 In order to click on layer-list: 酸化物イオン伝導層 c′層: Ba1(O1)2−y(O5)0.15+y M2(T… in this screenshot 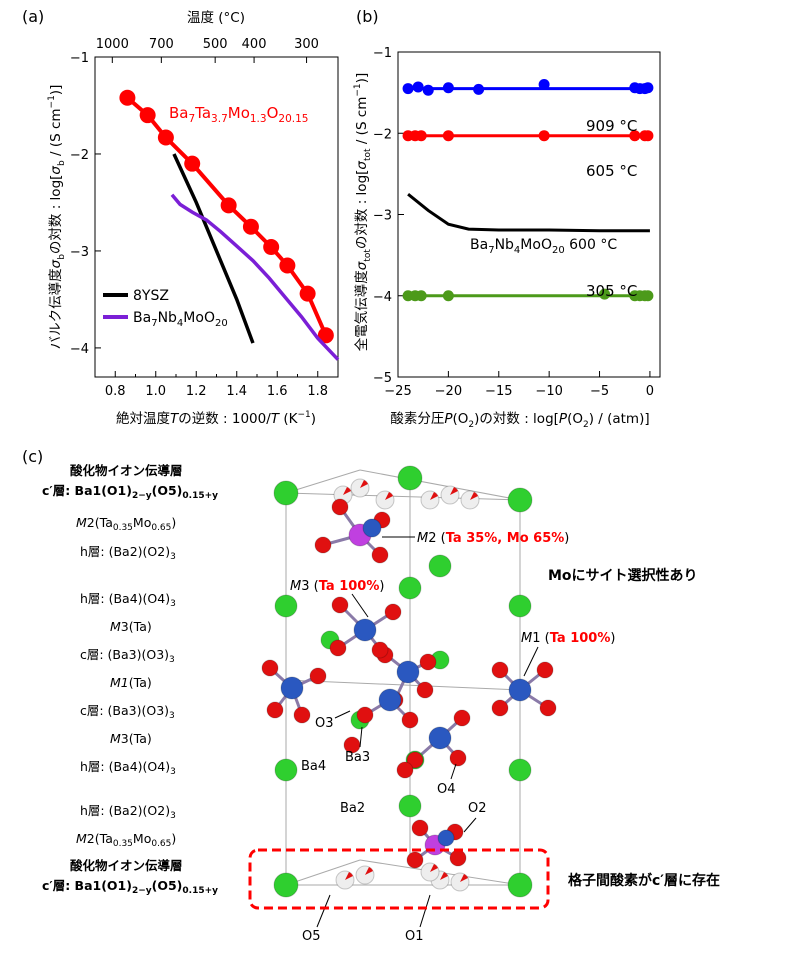, I will do `click(130, 679)`.